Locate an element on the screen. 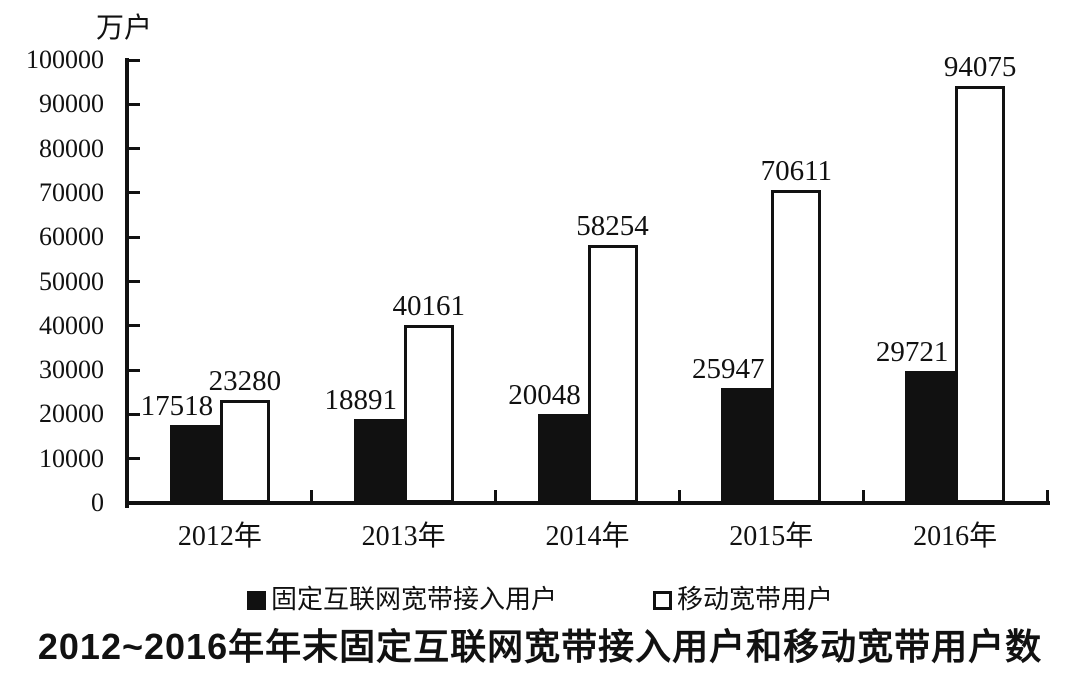 The height and width of the screenshot is (676, 1080). y-tick-label: 10000 is located at coordinates (71, 458).